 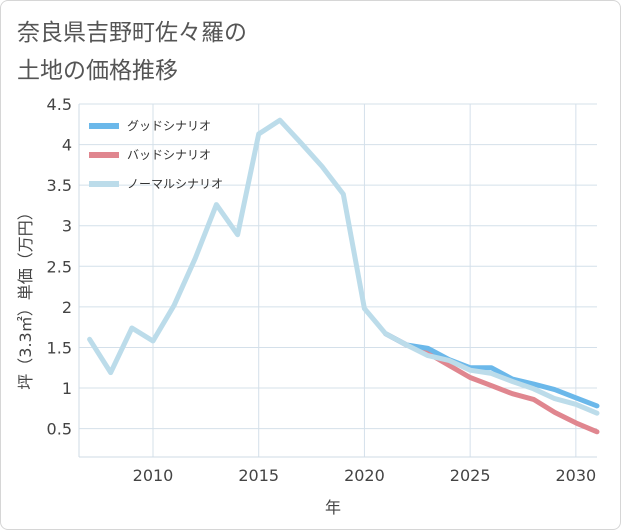 I want to click on x-tick-label: 2010, so click(x=153, y=475).